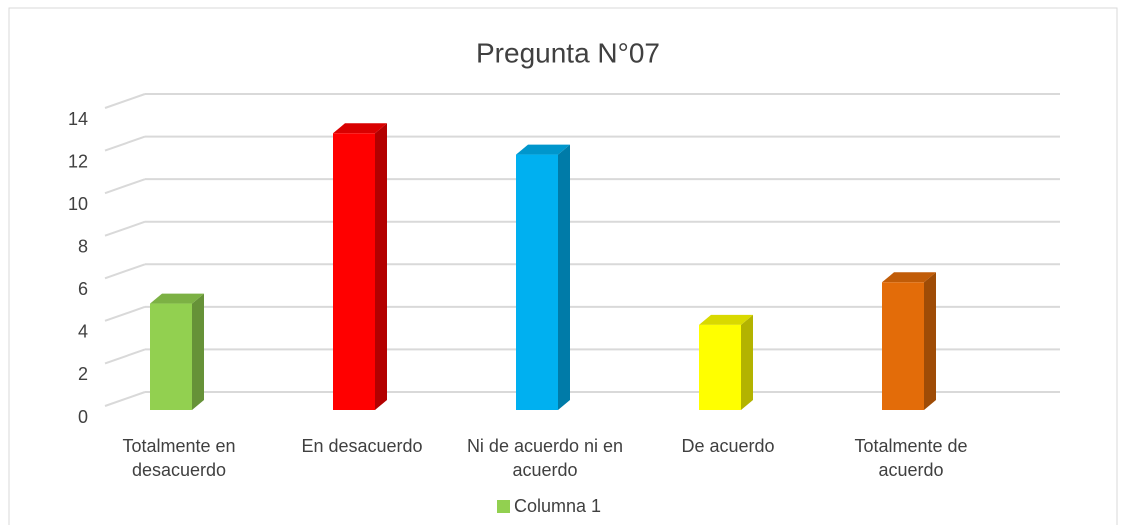  Describe the element at coordinates (83, 246) in the screenshot. I see `y-tick-label: 8` at that location.